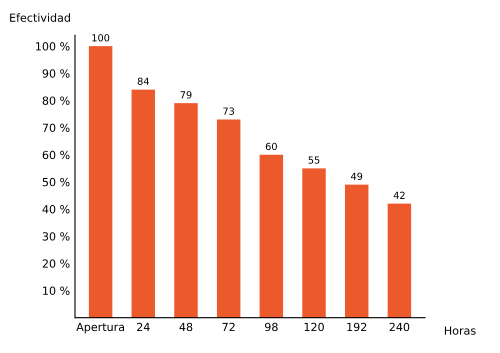 This screenshot has width=500, height=353. I want to click on y-tick-label: 90 %, so click(56, 73).